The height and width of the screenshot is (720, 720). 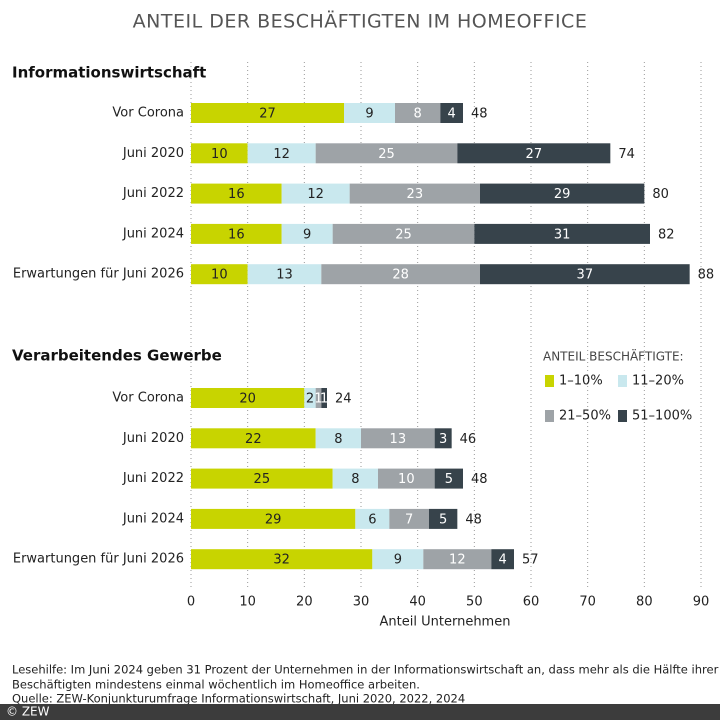 I want to click on value-label: 2, so click(x=310, y=399).